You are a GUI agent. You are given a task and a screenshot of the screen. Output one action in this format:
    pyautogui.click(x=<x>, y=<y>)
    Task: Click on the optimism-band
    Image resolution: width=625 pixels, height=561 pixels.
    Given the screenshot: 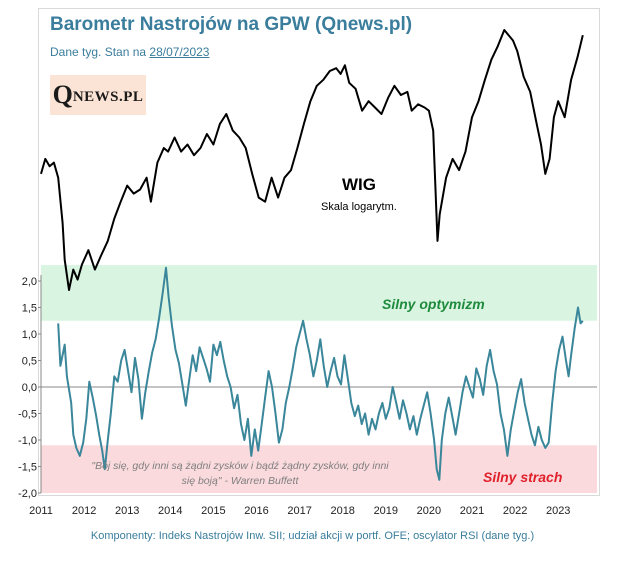 What is the action you would take?
    pyautogui.click(x=319, y=293)
    